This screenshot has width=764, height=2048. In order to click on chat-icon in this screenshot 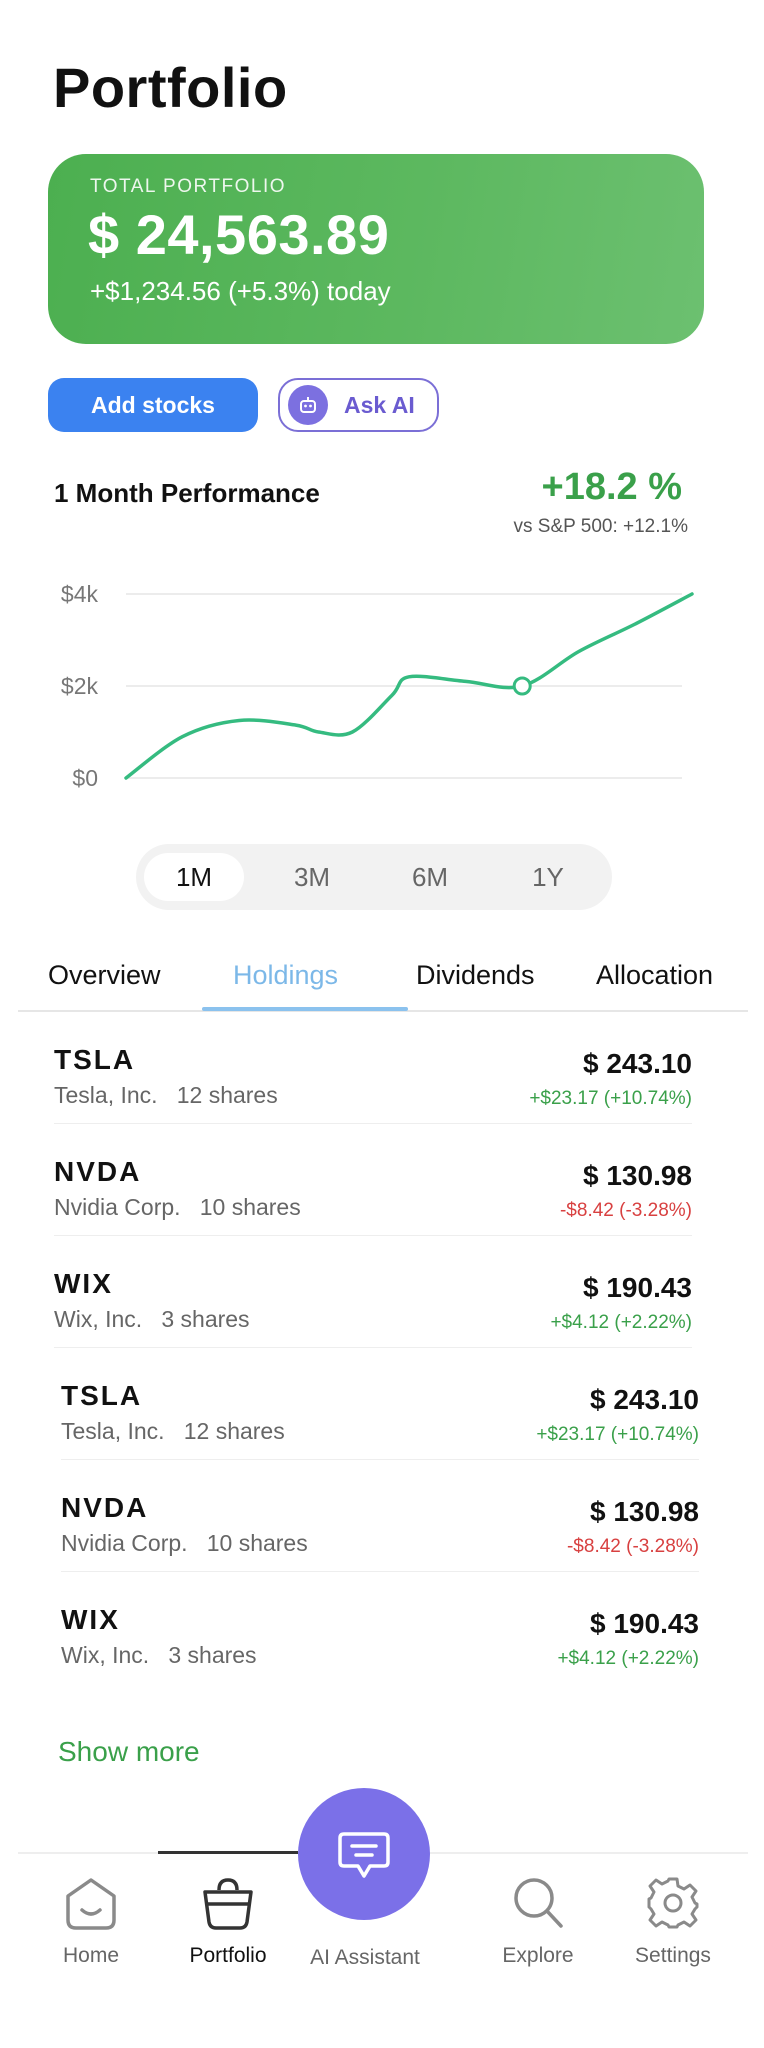, I will do `click(364, 1855)`.